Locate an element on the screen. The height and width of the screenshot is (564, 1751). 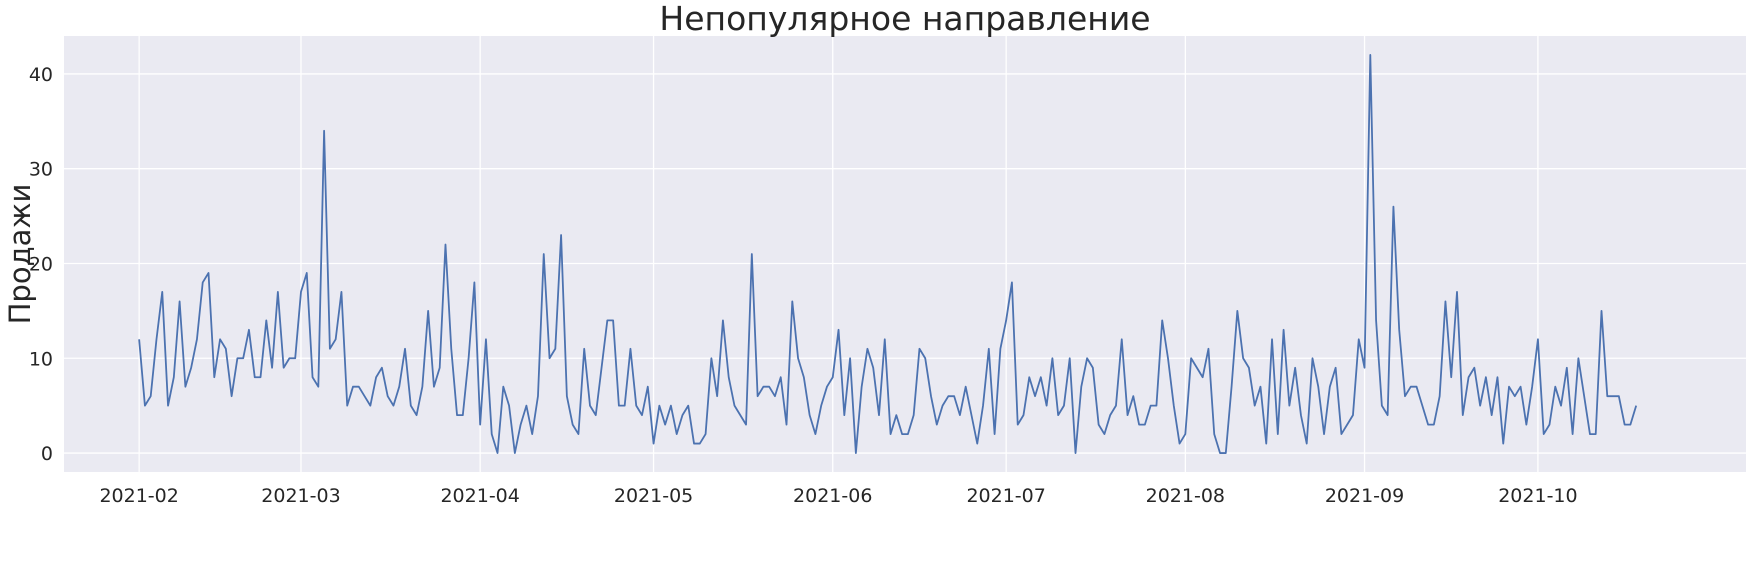
x-tick-label: 2021-06 is located at coordinates (832, 496).